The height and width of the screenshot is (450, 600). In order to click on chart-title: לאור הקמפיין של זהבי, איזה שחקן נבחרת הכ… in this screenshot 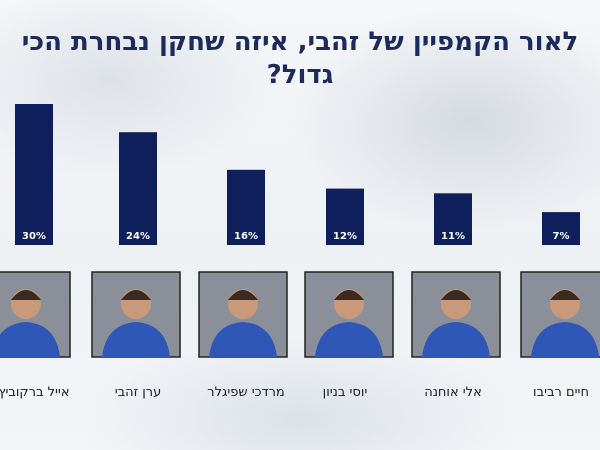, I will do `click(300, 58)`.